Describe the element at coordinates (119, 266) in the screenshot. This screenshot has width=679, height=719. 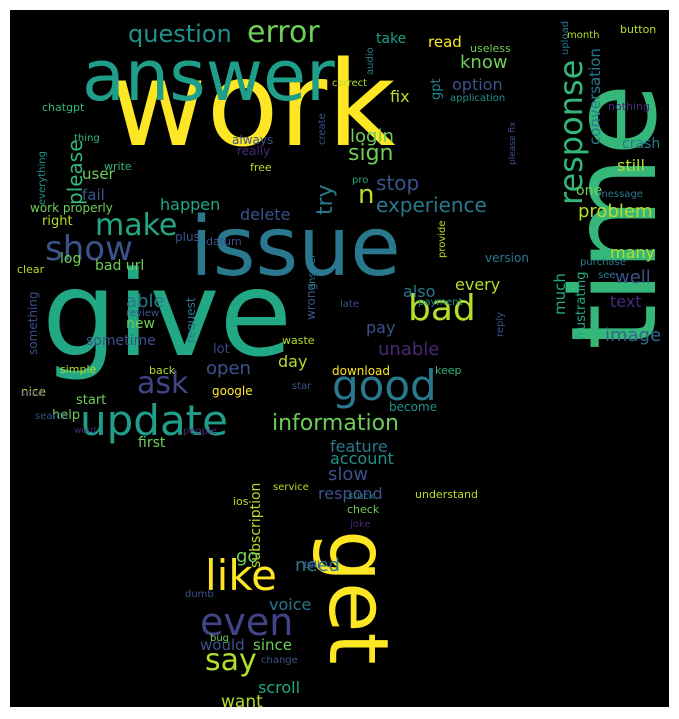
I see `word-bad-url: bad url` at that location.